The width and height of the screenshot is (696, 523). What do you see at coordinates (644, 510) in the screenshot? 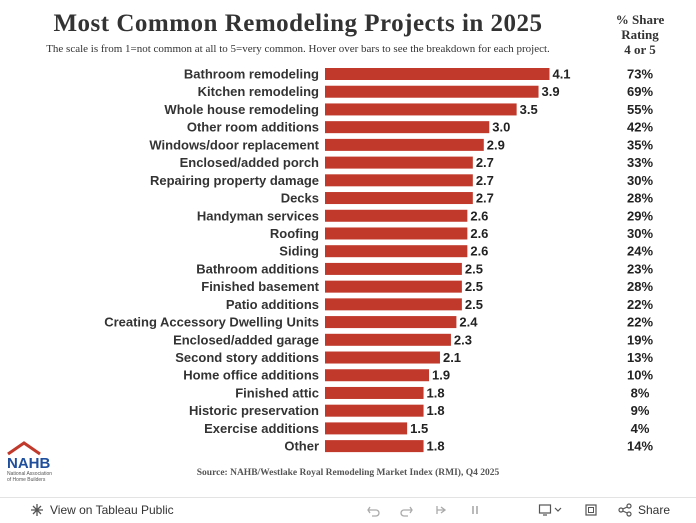
I see `share-button: Share` at bounding box center [644, 510].